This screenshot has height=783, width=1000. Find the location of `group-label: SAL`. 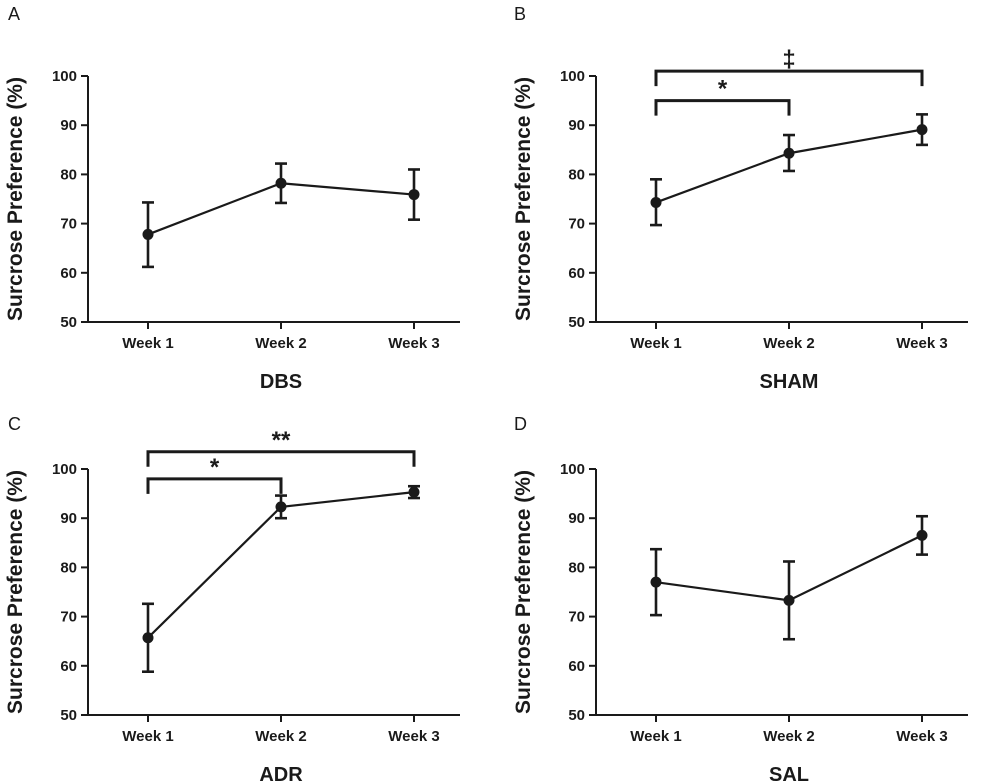

group-label: SAL is located at coordinates (789, 773).